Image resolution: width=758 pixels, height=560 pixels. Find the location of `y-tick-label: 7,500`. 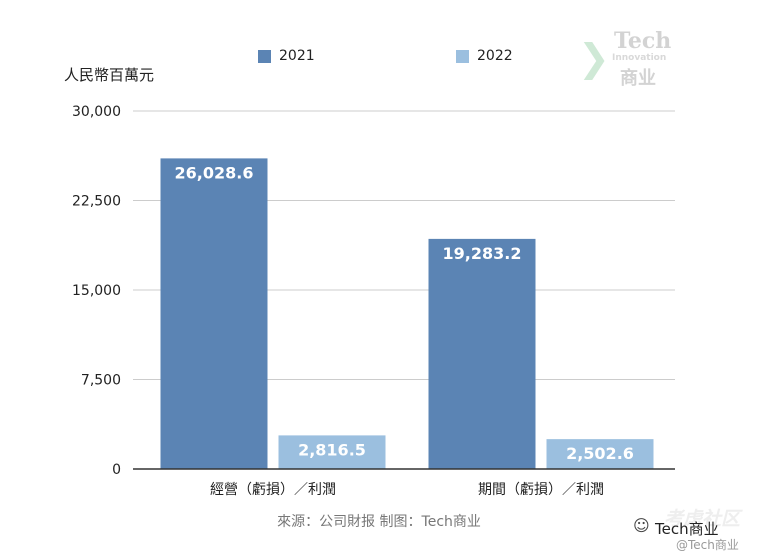

y-tick-label: 7,500 is located at coordinates (101, 381).